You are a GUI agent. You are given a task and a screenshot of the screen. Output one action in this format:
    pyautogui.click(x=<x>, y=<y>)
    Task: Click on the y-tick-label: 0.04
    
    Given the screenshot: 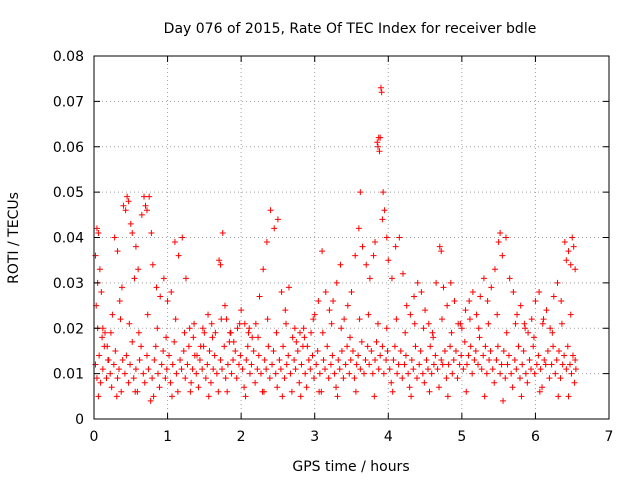 What is the action you would take?
    pyautogui.click(x=68, y=239)
    